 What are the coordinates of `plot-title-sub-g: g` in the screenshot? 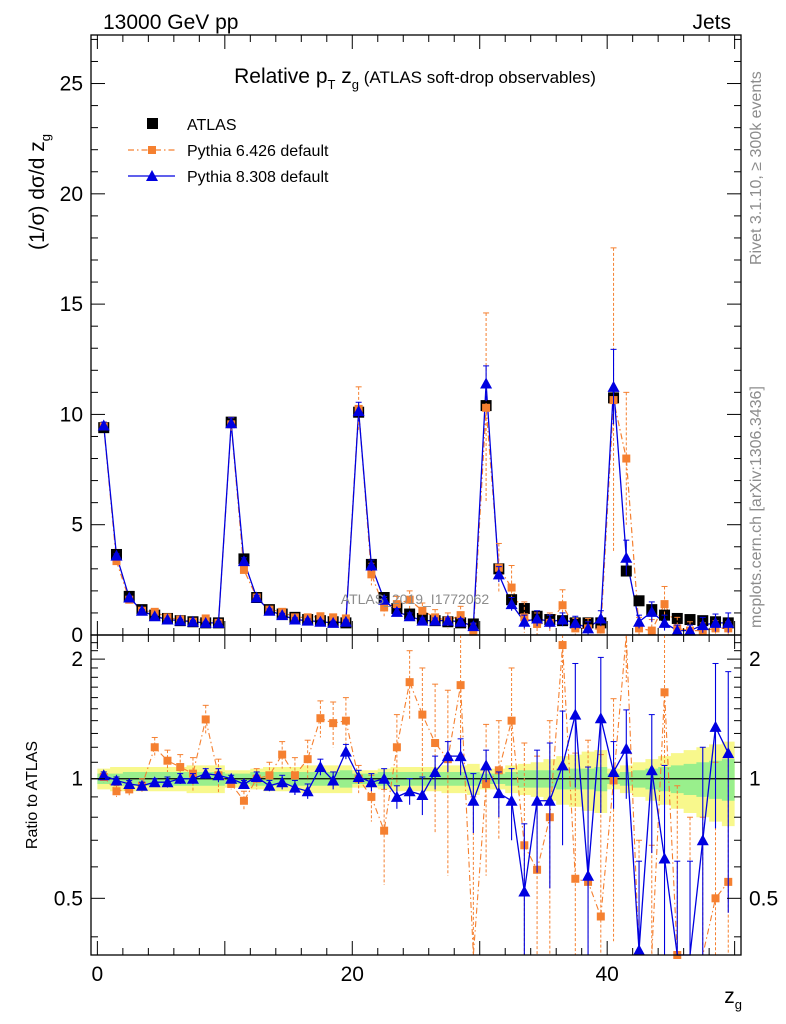 It's located at (355, 84).